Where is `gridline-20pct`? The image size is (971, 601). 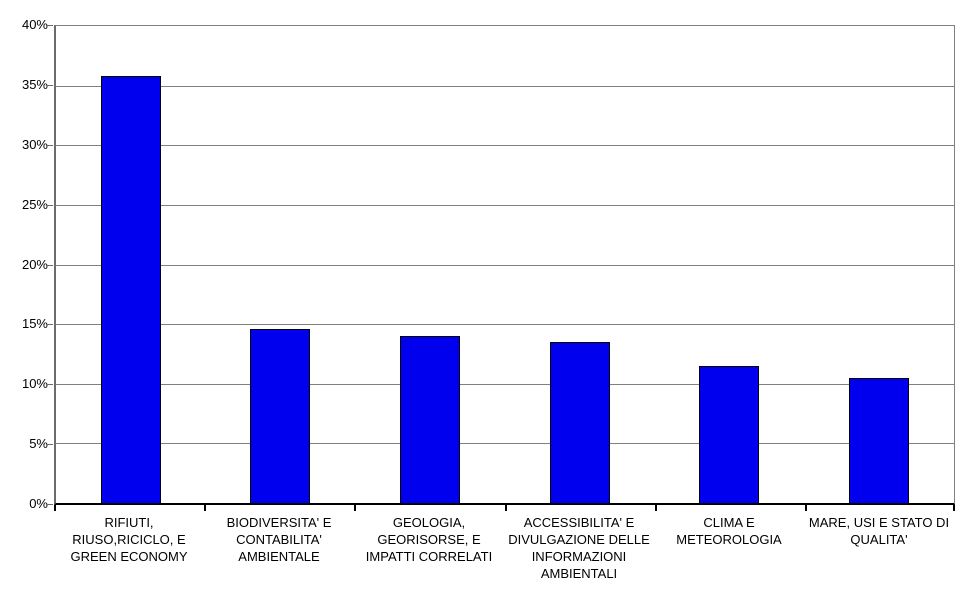 gridline-20pct is located at coordinates (505, 265).